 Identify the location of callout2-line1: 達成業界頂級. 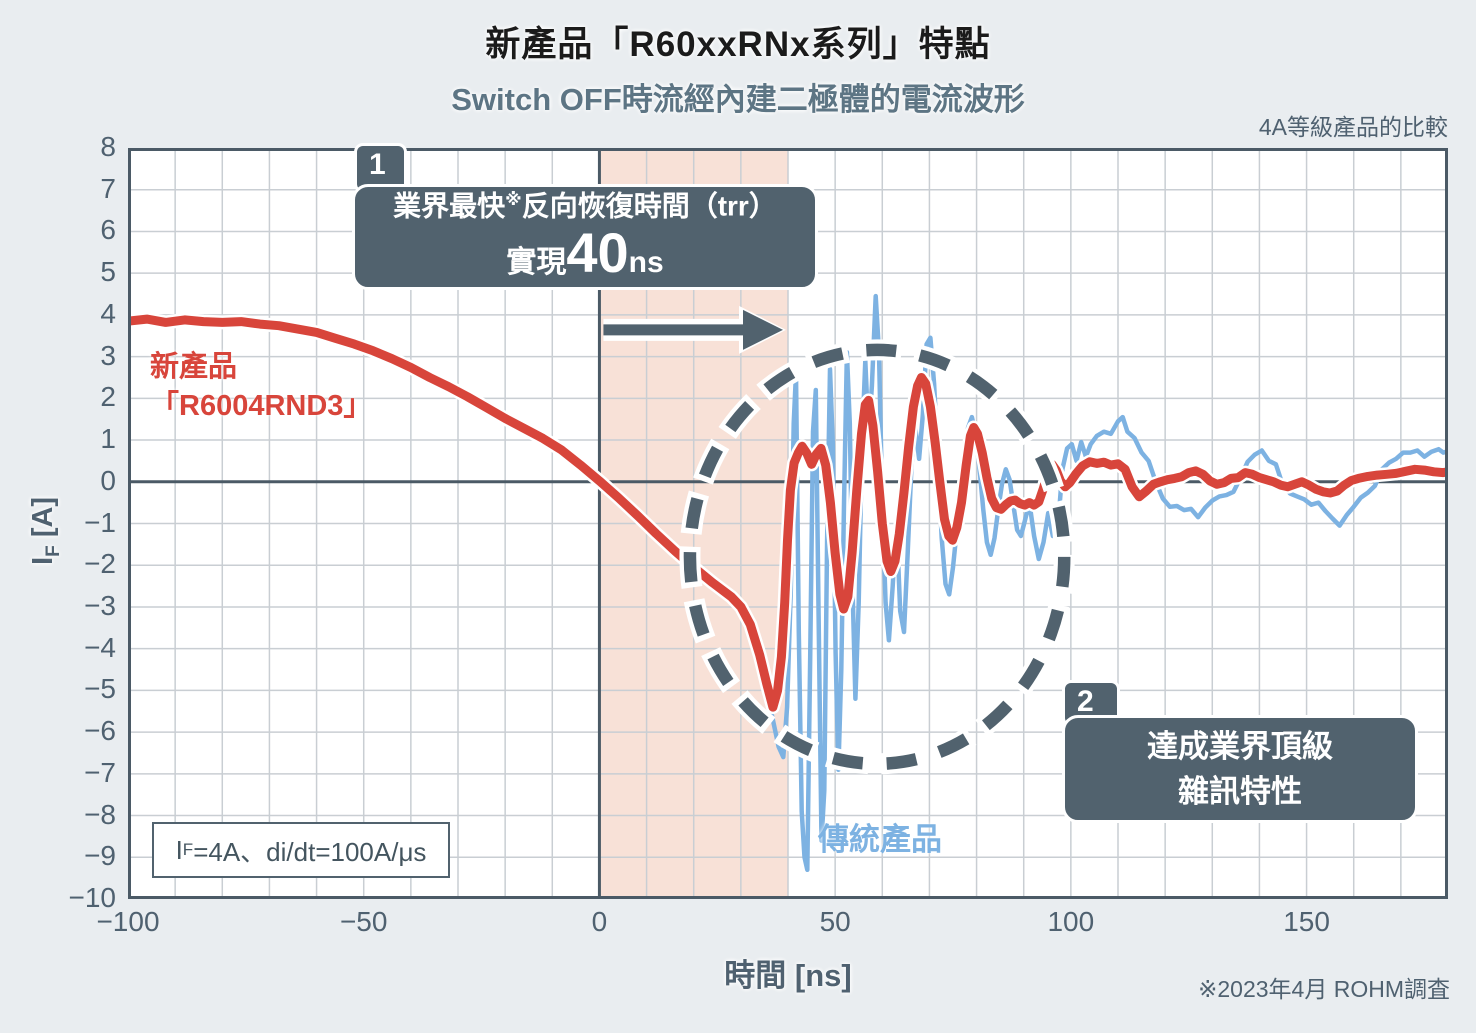
(1240, 746).